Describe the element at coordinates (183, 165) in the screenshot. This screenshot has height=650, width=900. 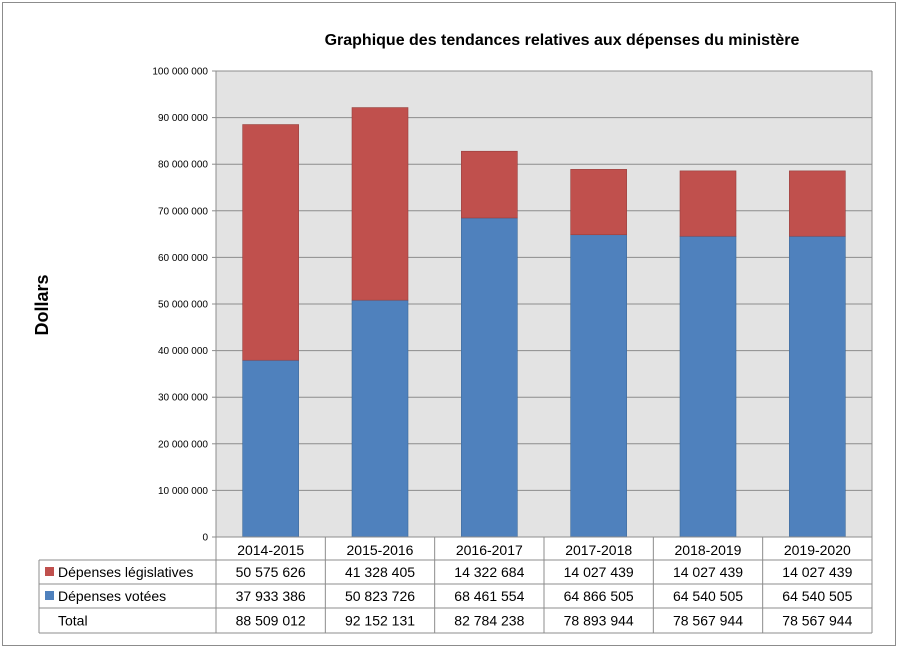
I see `y-tick-label: 80 000 000` at that location.